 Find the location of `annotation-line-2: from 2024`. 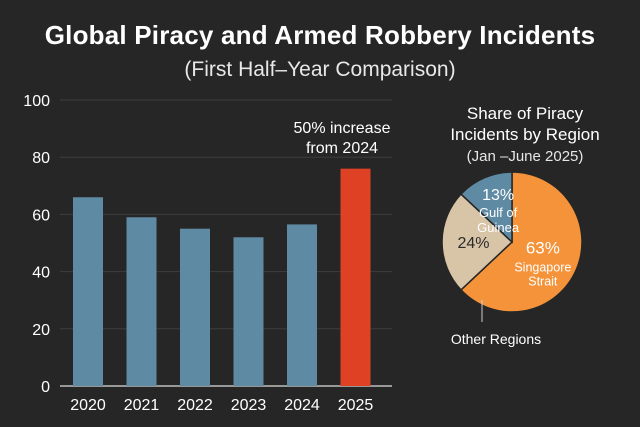

annotation-line-2: from 2024 is located at coordinates (342, 148).